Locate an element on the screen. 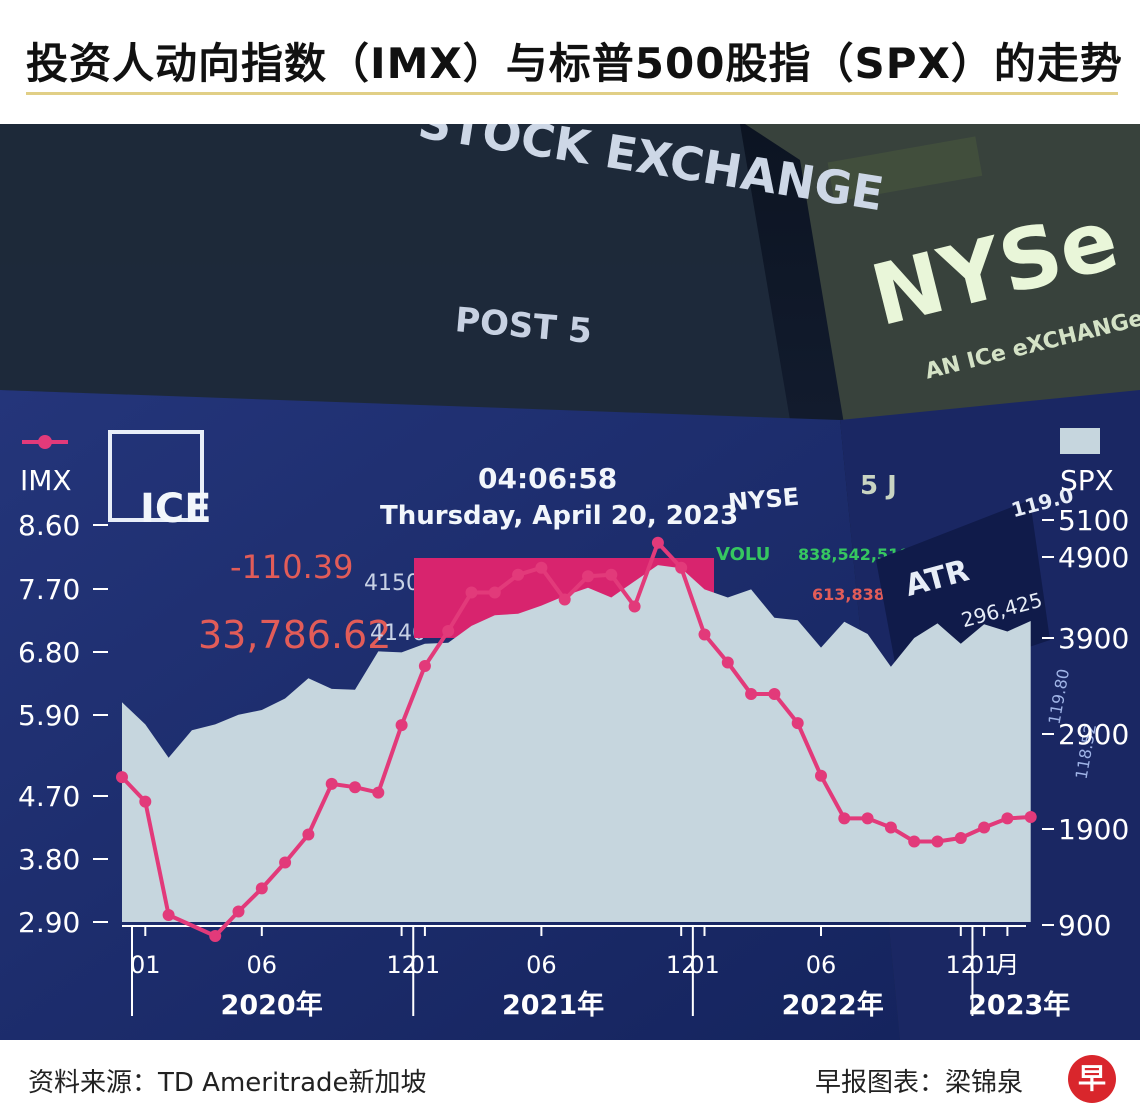 Image resolution: width=1140 pixels, height=1120 pixels. legend-spx-label: SPX is located at coordinates (1087, 480).